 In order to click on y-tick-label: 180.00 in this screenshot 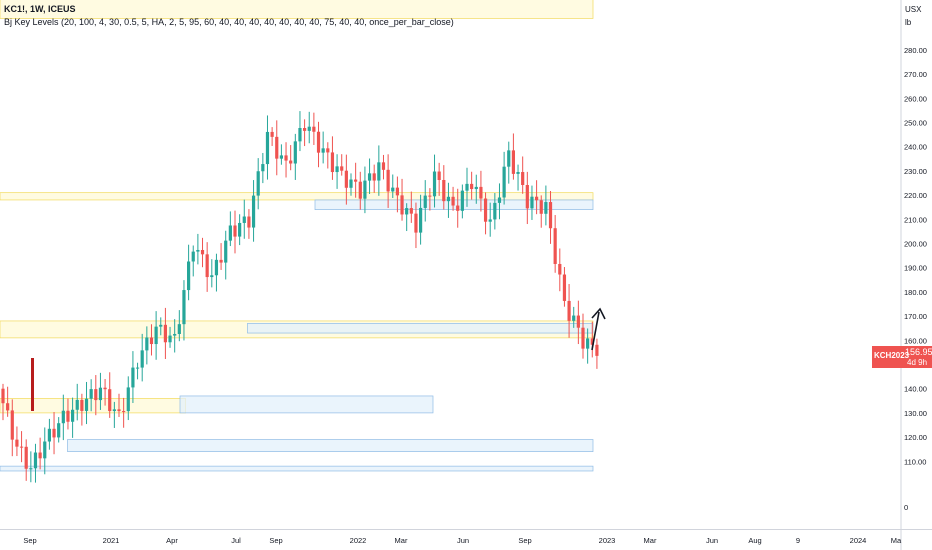, I will do `click(915, 292)`.